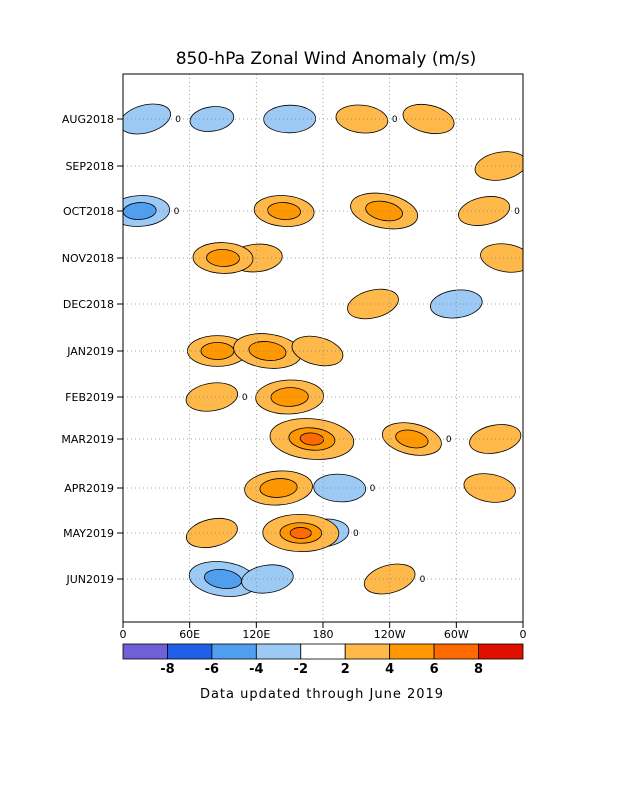 This screenshot has width=618, height=800. Describe the element at coordinates (256, 669) in the screenshot. I see `colorbar-label: -4` at that location.